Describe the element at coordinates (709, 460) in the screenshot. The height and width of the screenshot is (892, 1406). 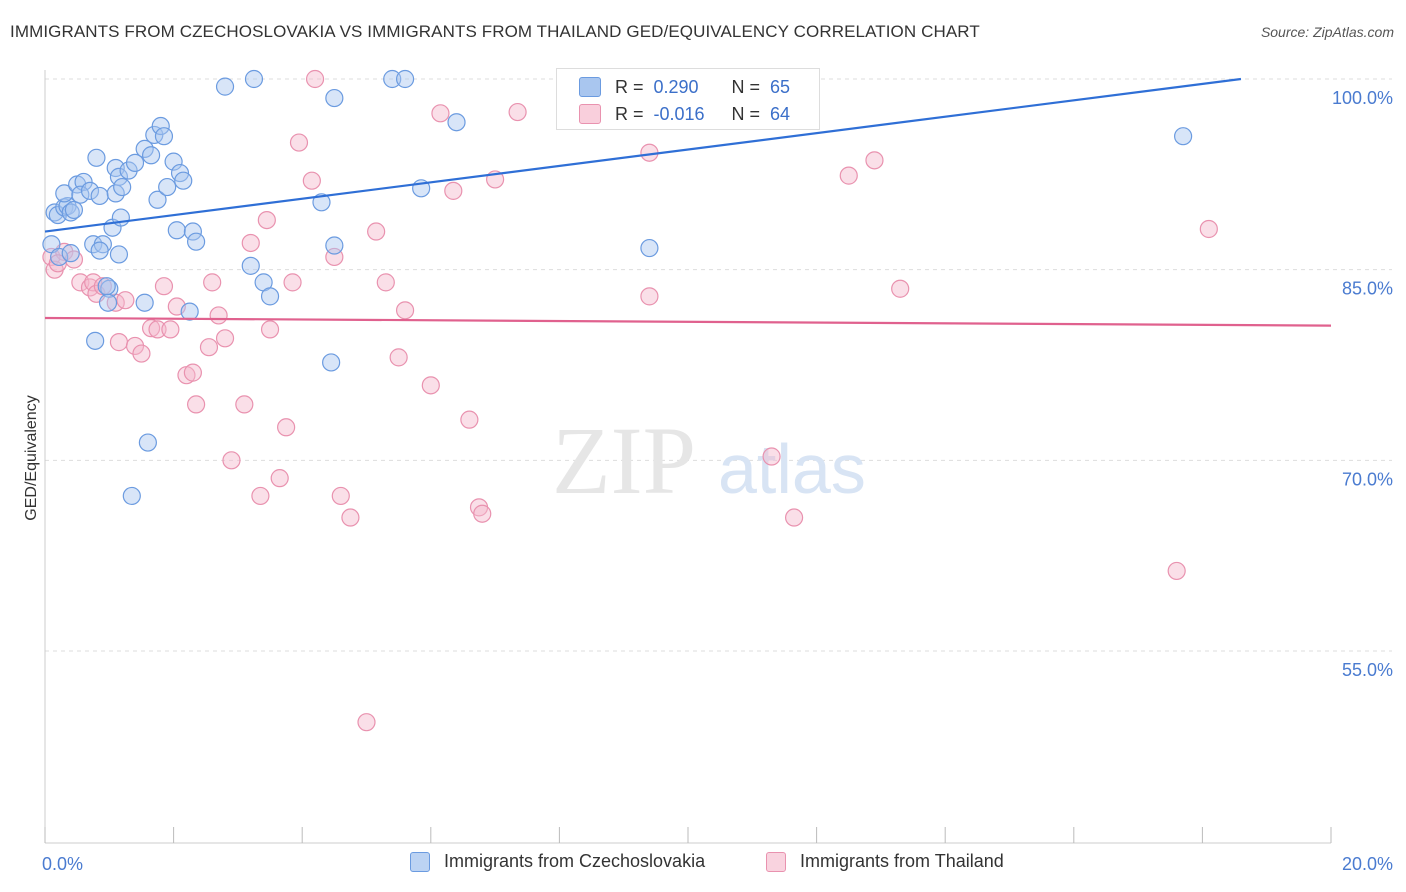
I see `watermark: ZIP atlas` at that location.